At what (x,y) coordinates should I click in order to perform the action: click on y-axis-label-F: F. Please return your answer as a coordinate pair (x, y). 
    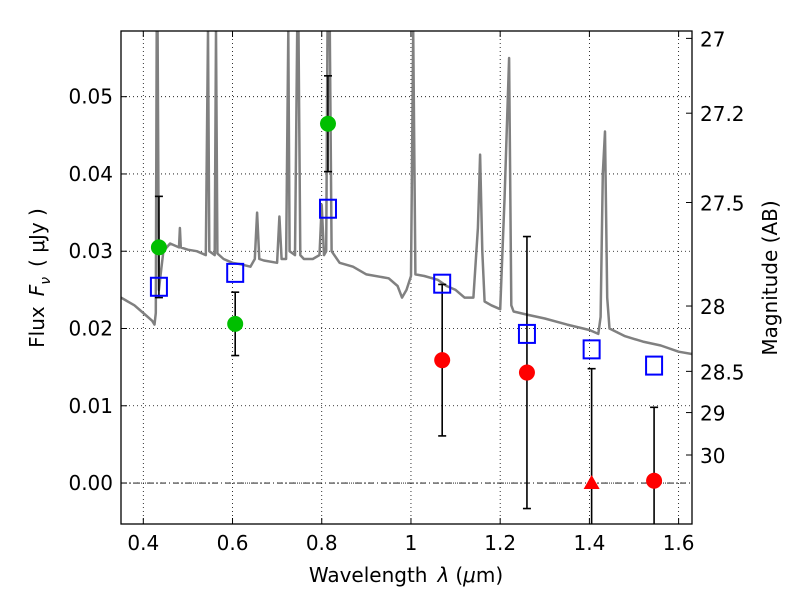
    Looking at the image, I should click on (37, 290).